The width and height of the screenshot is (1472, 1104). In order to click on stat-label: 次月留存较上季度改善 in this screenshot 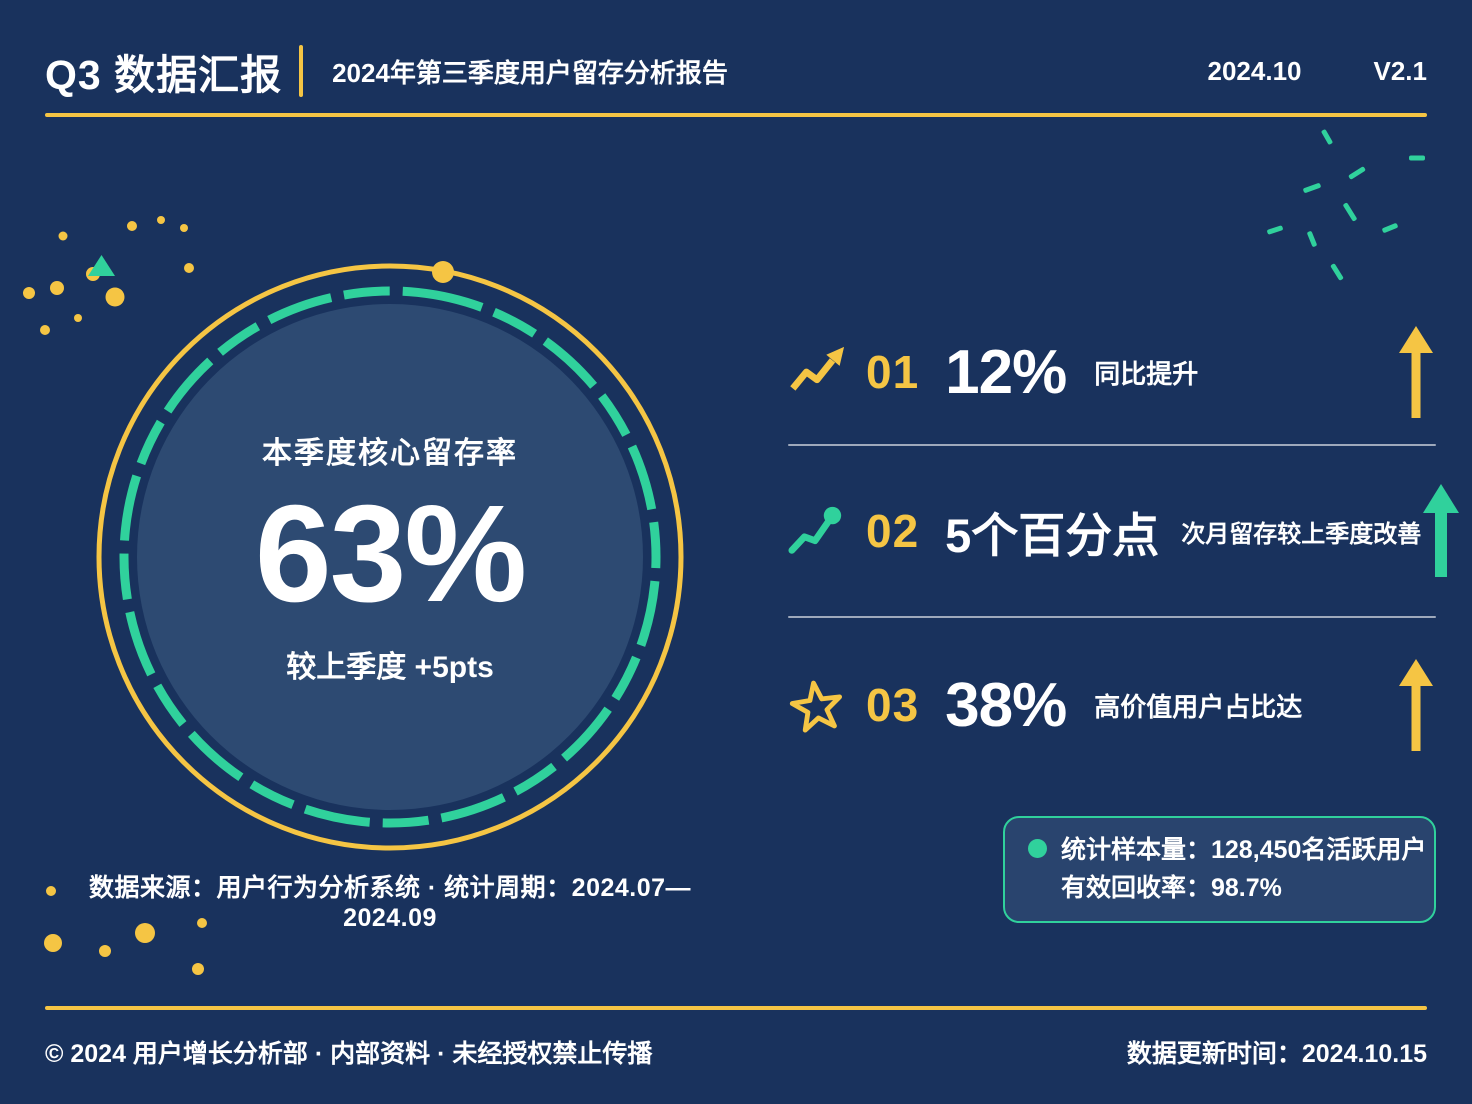, I will do `click(1301, 534)`.